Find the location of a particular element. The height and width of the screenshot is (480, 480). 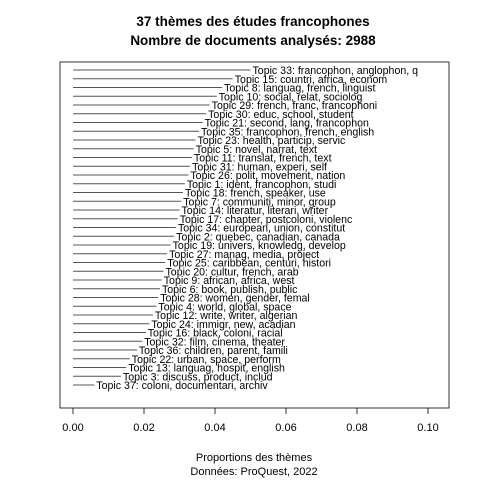

x-tick-label: 0.08 is located at coordinates (356, 428).